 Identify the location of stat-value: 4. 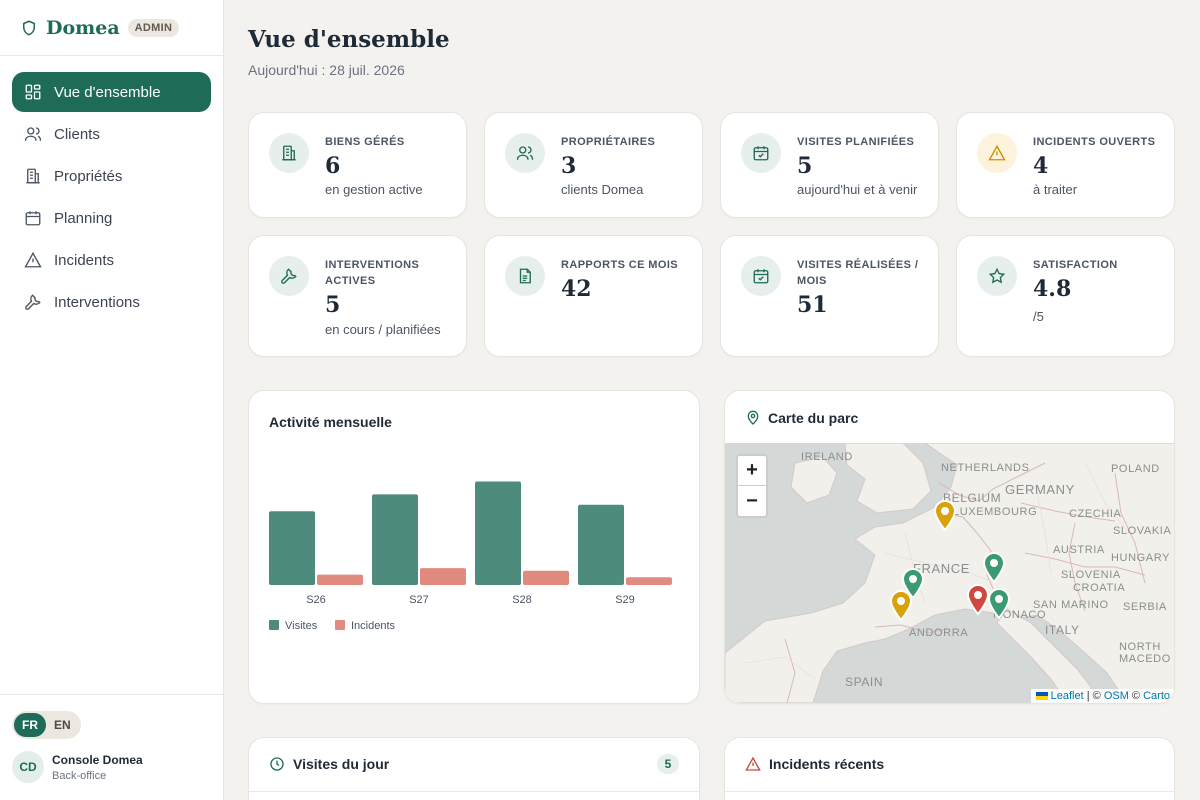
(1041, 166).